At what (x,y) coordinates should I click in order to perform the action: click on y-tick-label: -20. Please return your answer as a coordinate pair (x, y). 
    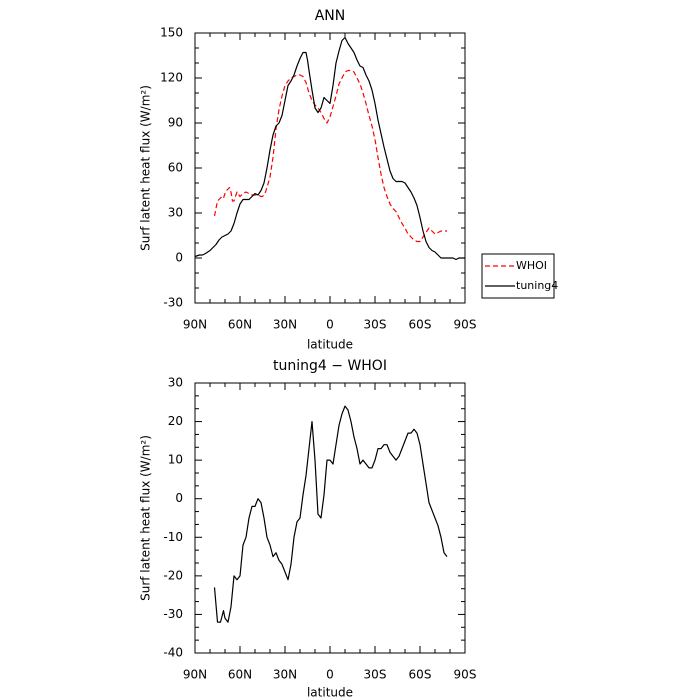
    Looking at the image, I should click on (173, 575).